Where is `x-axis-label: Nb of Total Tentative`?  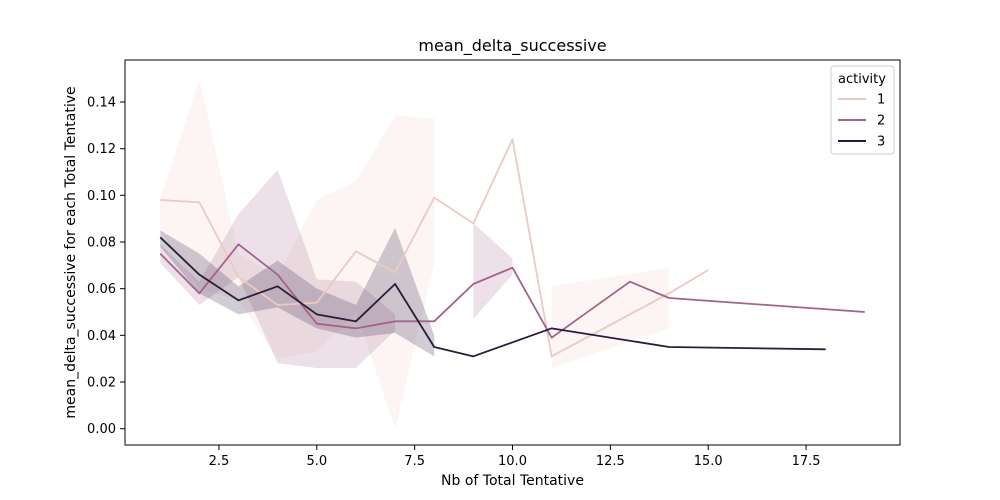
x-axis-label: Nb of Total Tentative is located at coordinates (512, 481).